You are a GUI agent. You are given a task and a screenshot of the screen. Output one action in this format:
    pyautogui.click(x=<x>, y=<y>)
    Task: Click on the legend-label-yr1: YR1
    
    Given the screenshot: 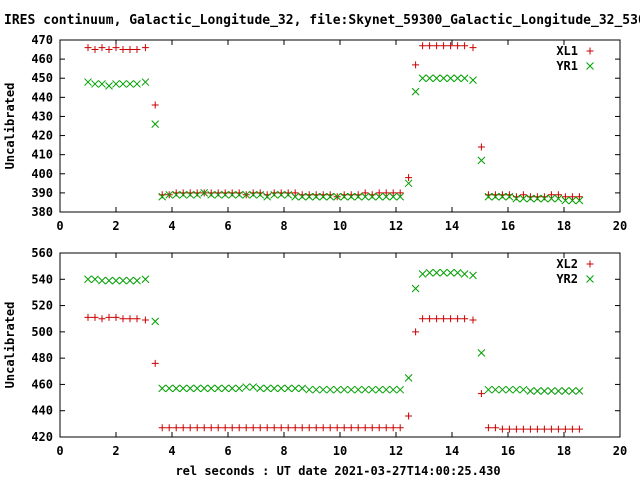 What is the action you would take?
    pyautogui.click(x=567, y=66)
    